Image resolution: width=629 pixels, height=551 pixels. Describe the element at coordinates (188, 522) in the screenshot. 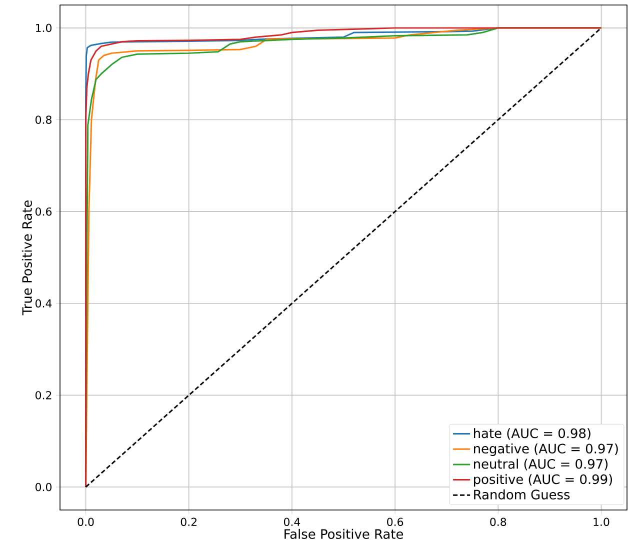

I see `x-tick-label: 0.2` at that location.